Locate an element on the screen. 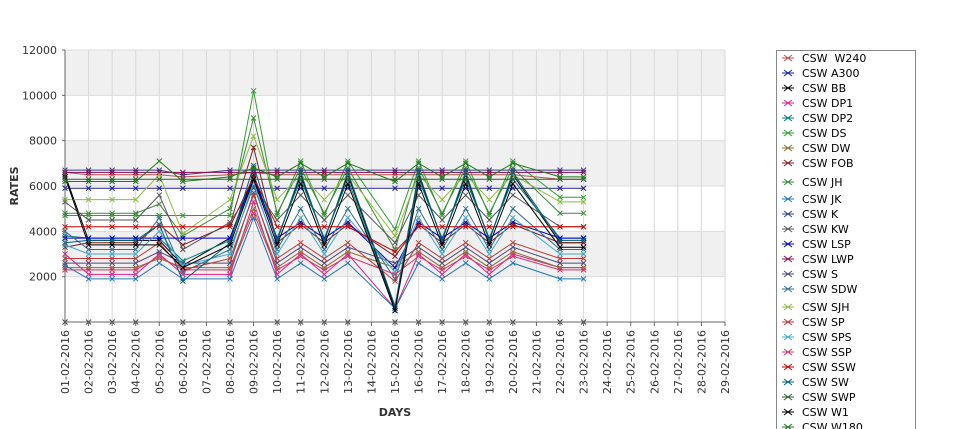  x-tick-label: 02-02-2016 is located at coordinates (89, 362).